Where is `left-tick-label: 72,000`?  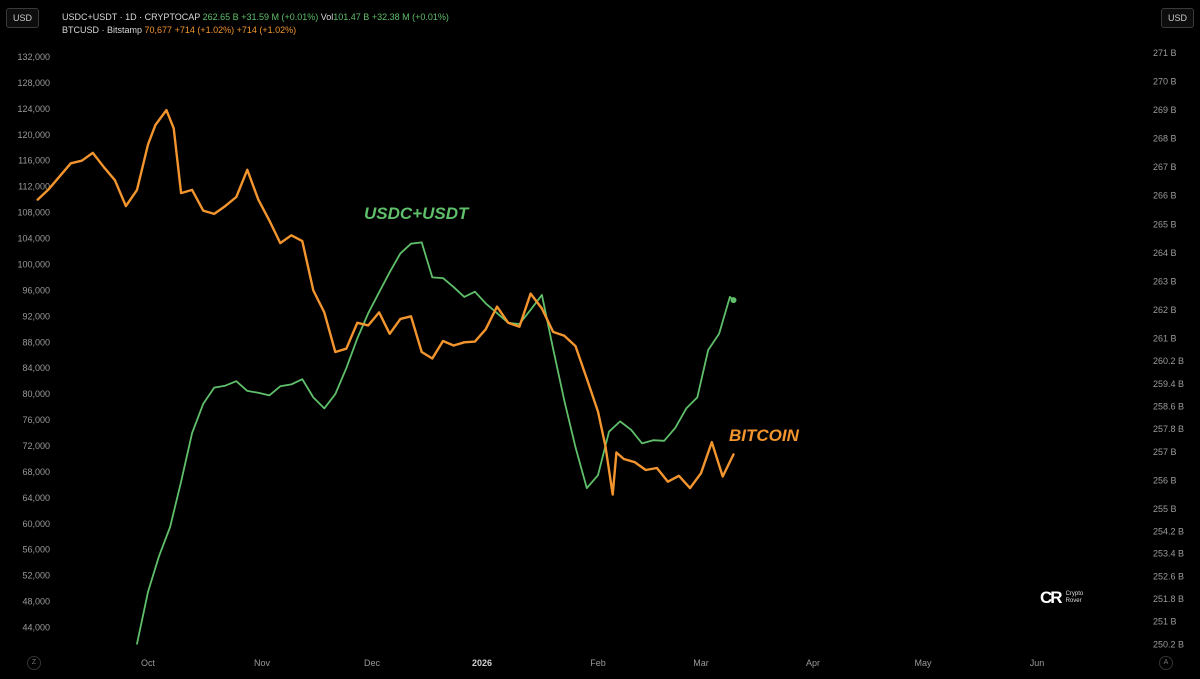 left-tick-label: 72,000 is located at coordinates (36, 446).